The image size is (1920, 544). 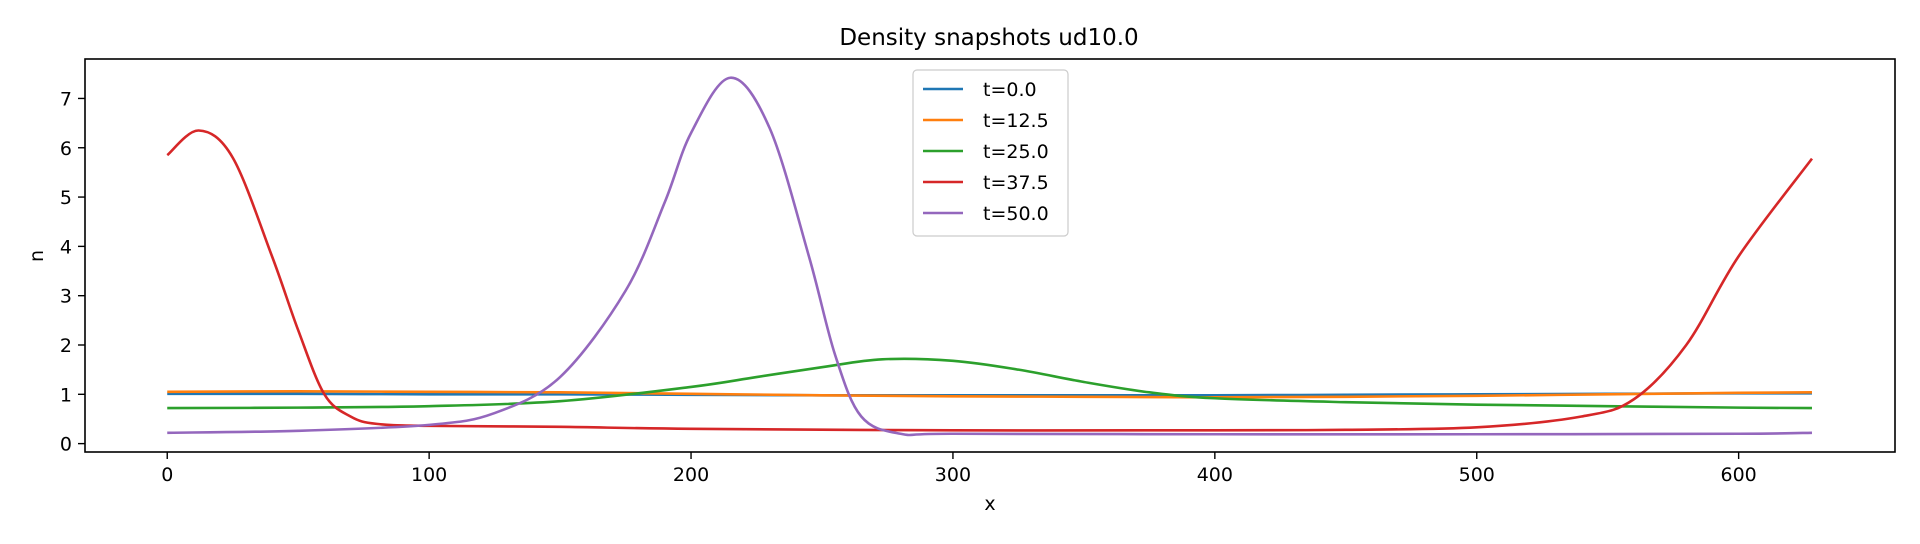 I want to click on y-tick-label: 7, so click(x=66, y=99).